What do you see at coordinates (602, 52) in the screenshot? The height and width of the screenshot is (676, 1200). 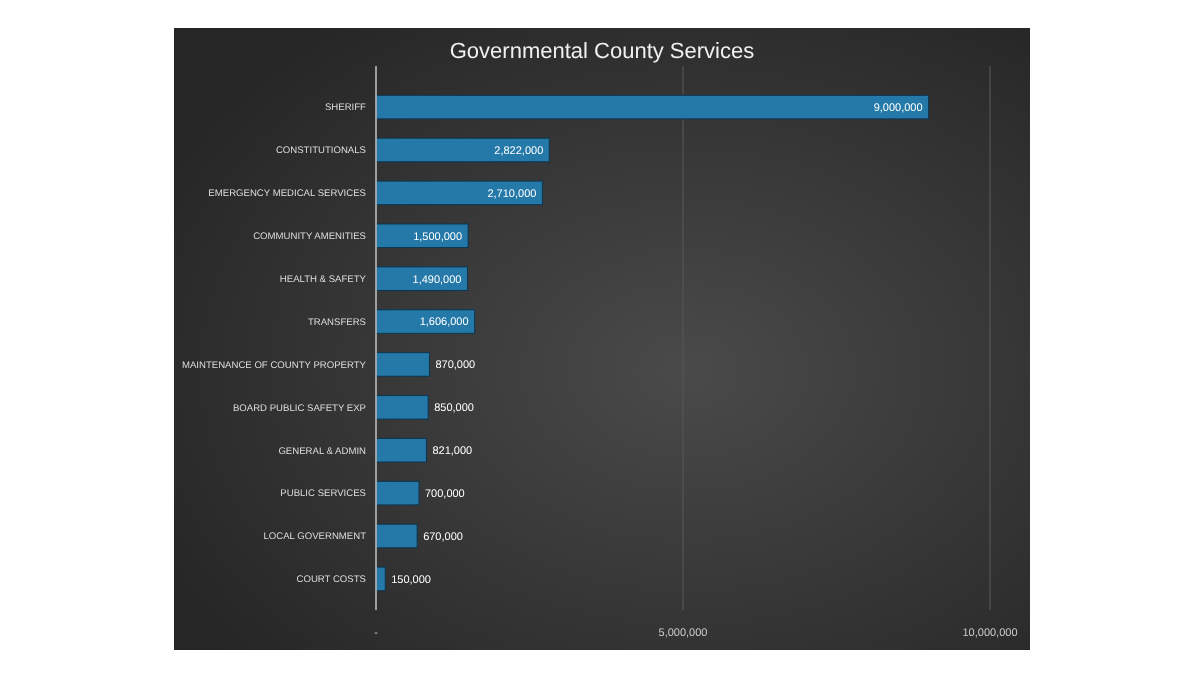 I see `chart-title: Governmental County Services` at bounding box center [602, 52].